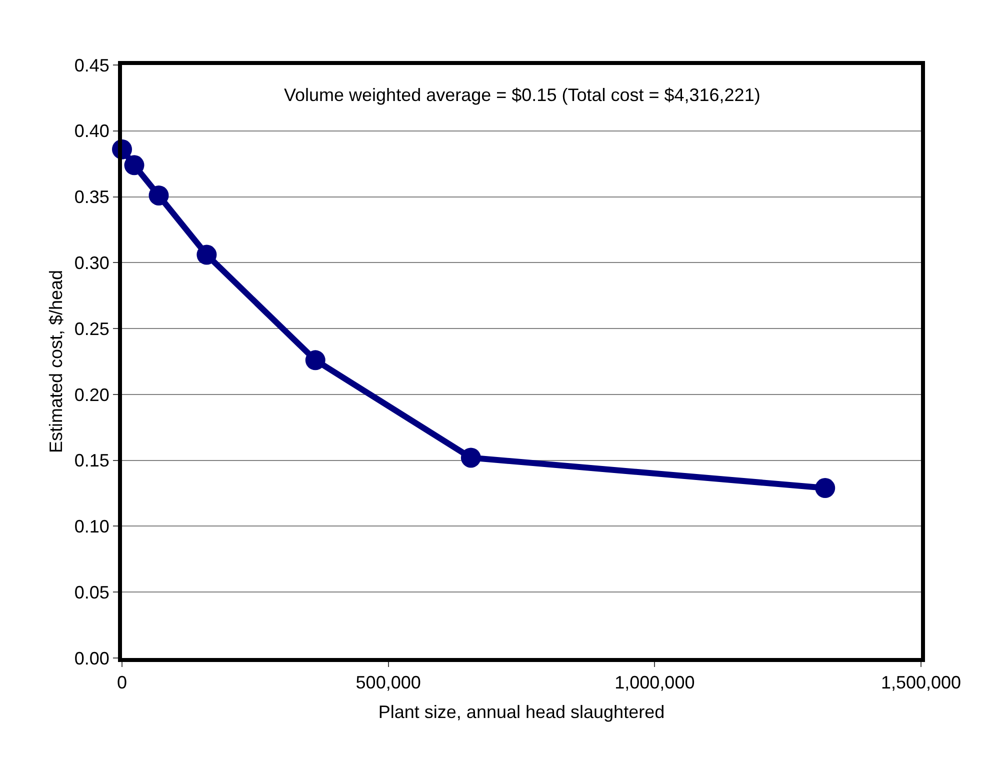  I want to click on x-tick-label: 500,000, so click(388, 682).